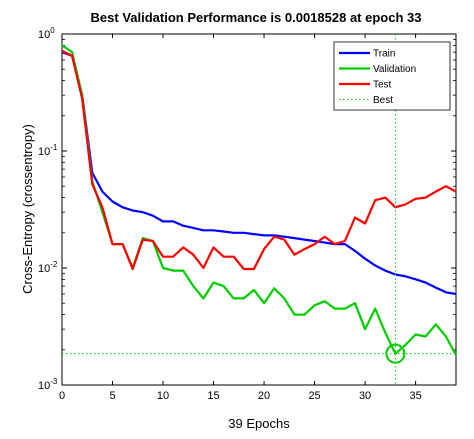 The height and width of the screenshot is (439, 474). I want to click on y-tick-label: 10⁻², so click(48, 267).